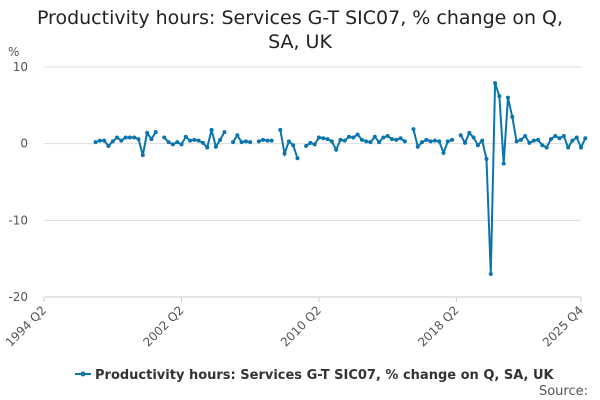 This screenshot has height=400, width=600. Describe the element at coordinates (18, 220) in the screenshot. I see `y-tick-label: -10` at that location.